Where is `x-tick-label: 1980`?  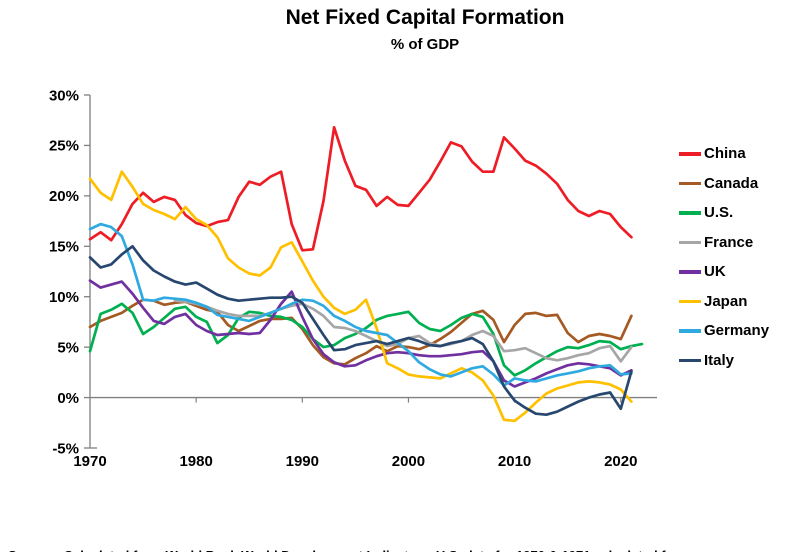 x-tick-label: 1980 is located at coordinates (195, 461).